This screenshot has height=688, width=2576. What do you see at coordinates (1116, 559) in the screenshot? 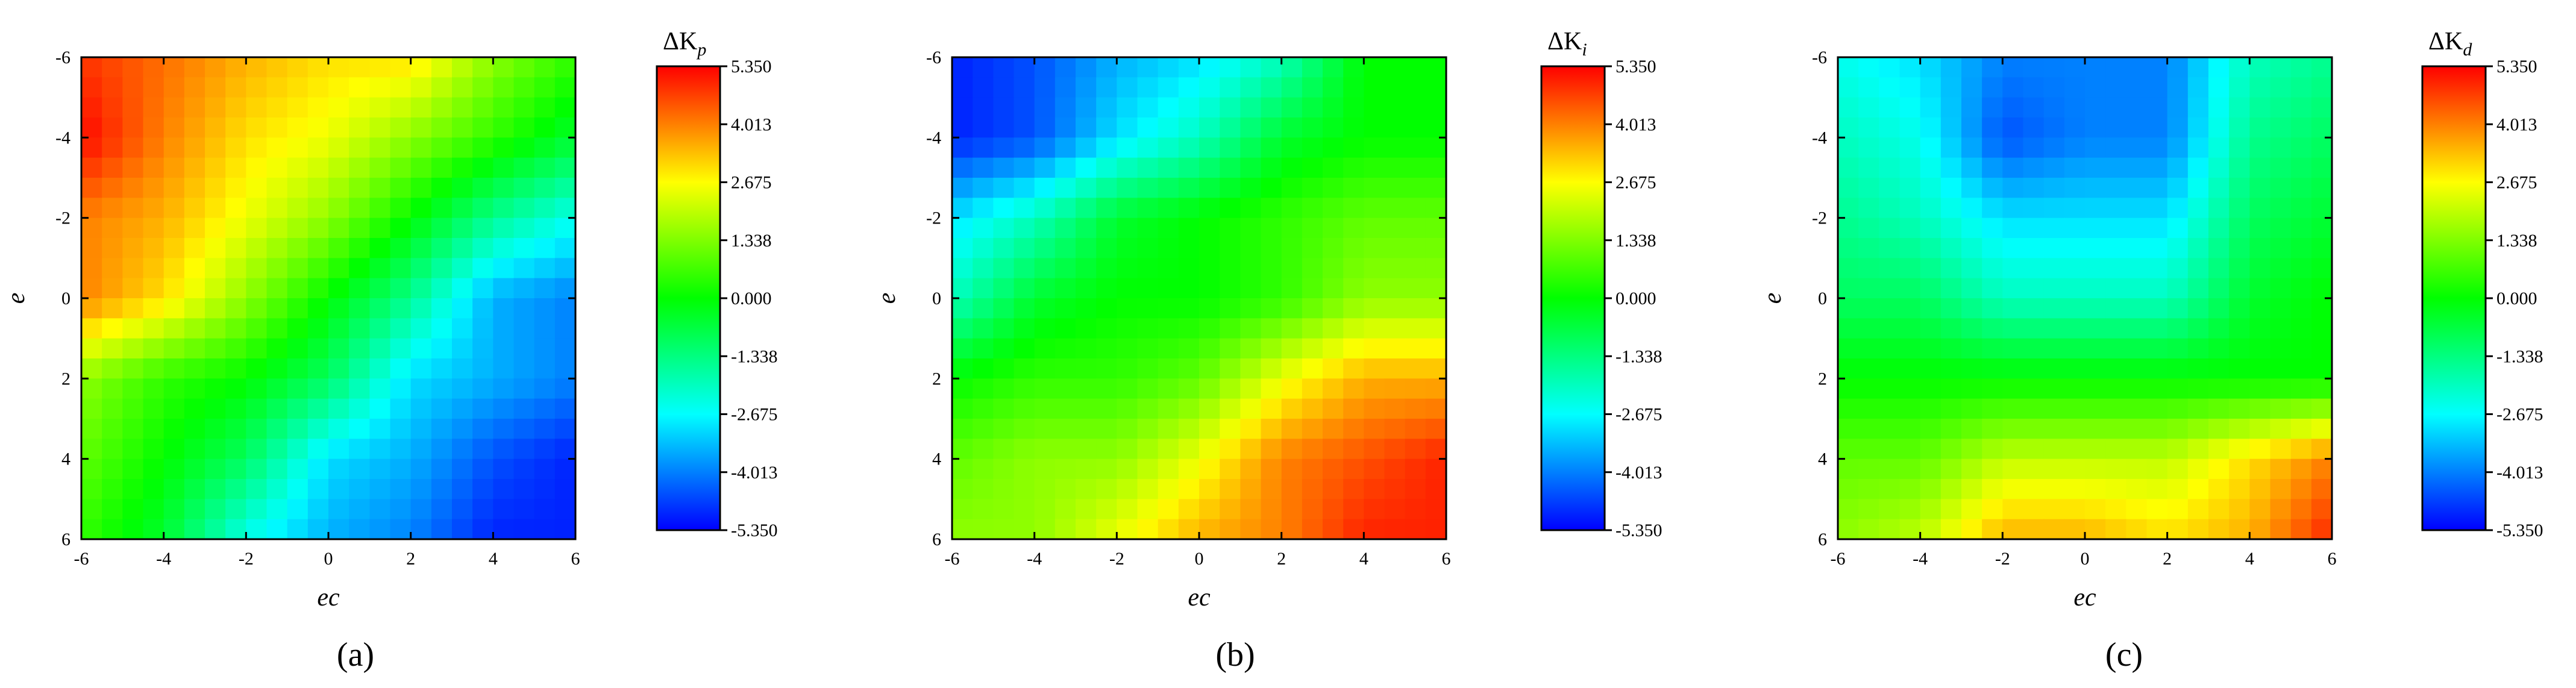
I see `x-tick-label: -2` at bounding box center [1116, 559].